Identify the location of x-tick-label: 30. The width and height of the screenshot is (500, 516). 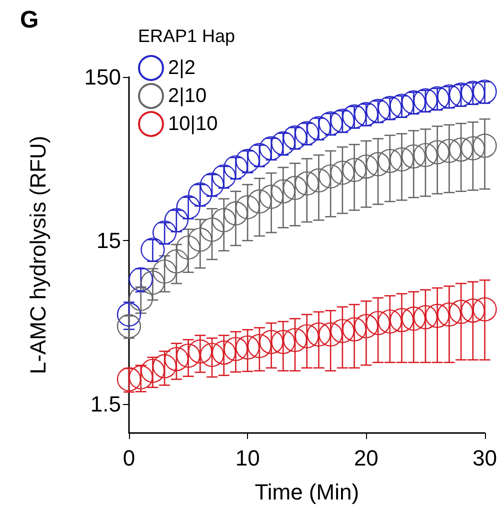
(485, 458).